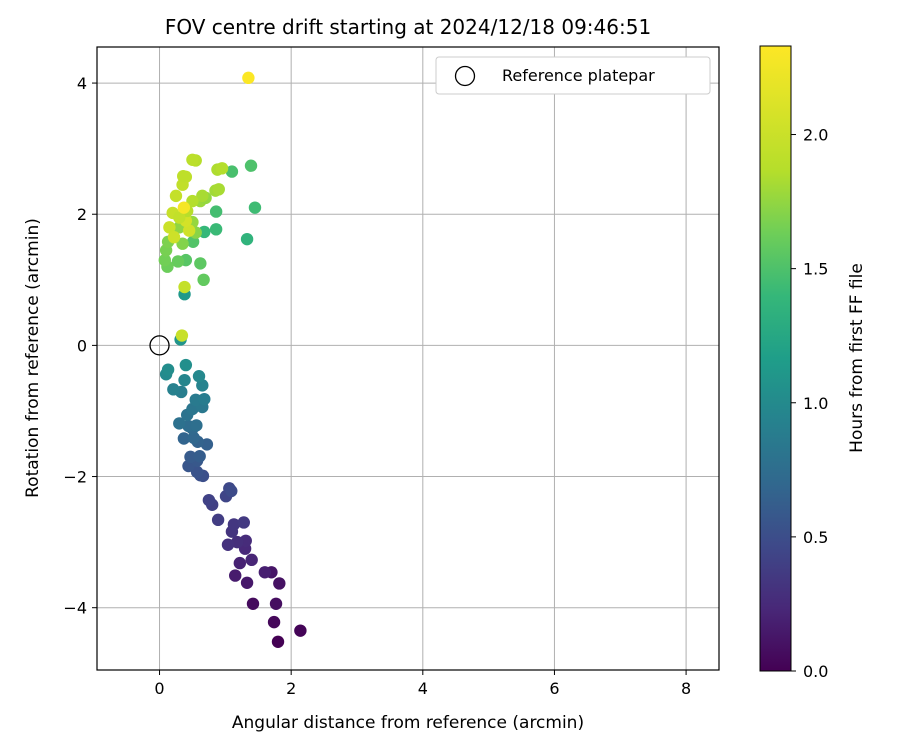  What do you see at coordinates (857, 358) in the screenshot?
I see `colorbar-label: Hours from first FF file` at bounding box center [857, 358].